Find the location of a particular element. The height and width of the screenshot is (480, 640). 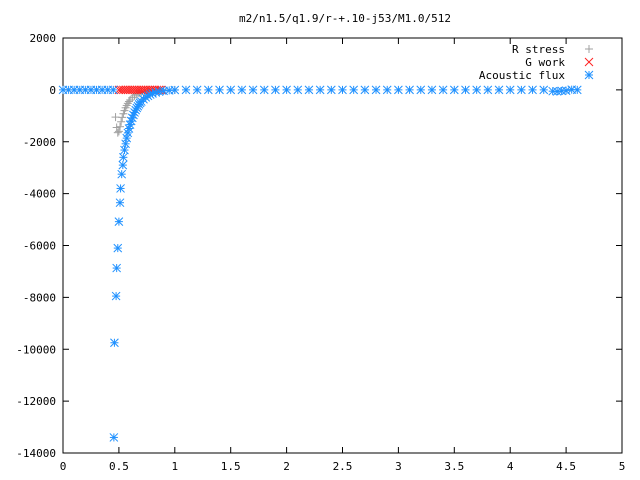

x-tick: 2 is located at coordinates (286, 255).